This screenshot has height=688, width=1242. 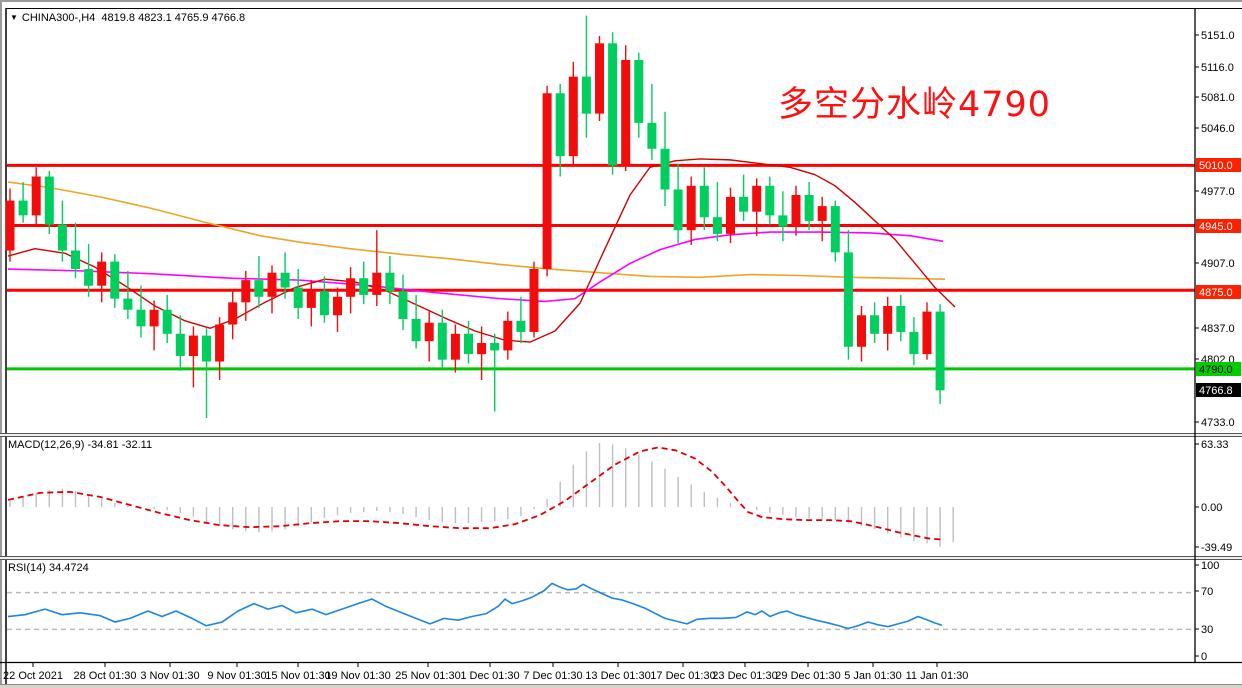 What do you see at coordinates (475, 606) in the screenshot?
I see `rsi-line` at bounding box center [475, 606].